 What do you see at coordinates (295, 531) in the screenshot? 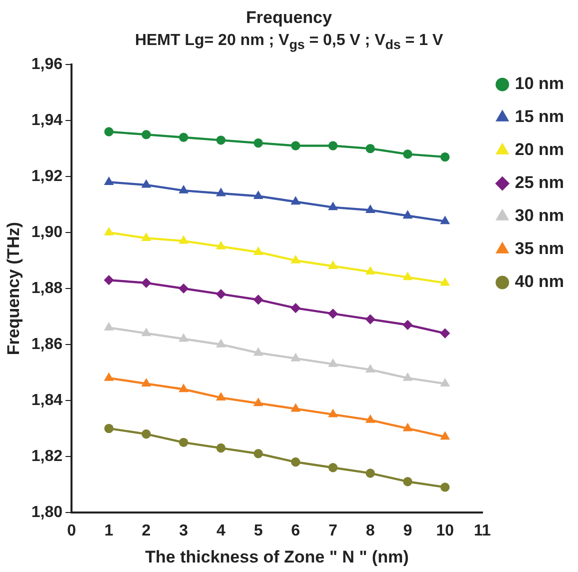
I see `x-tick-label: 6` at bounding box center [295, 531].